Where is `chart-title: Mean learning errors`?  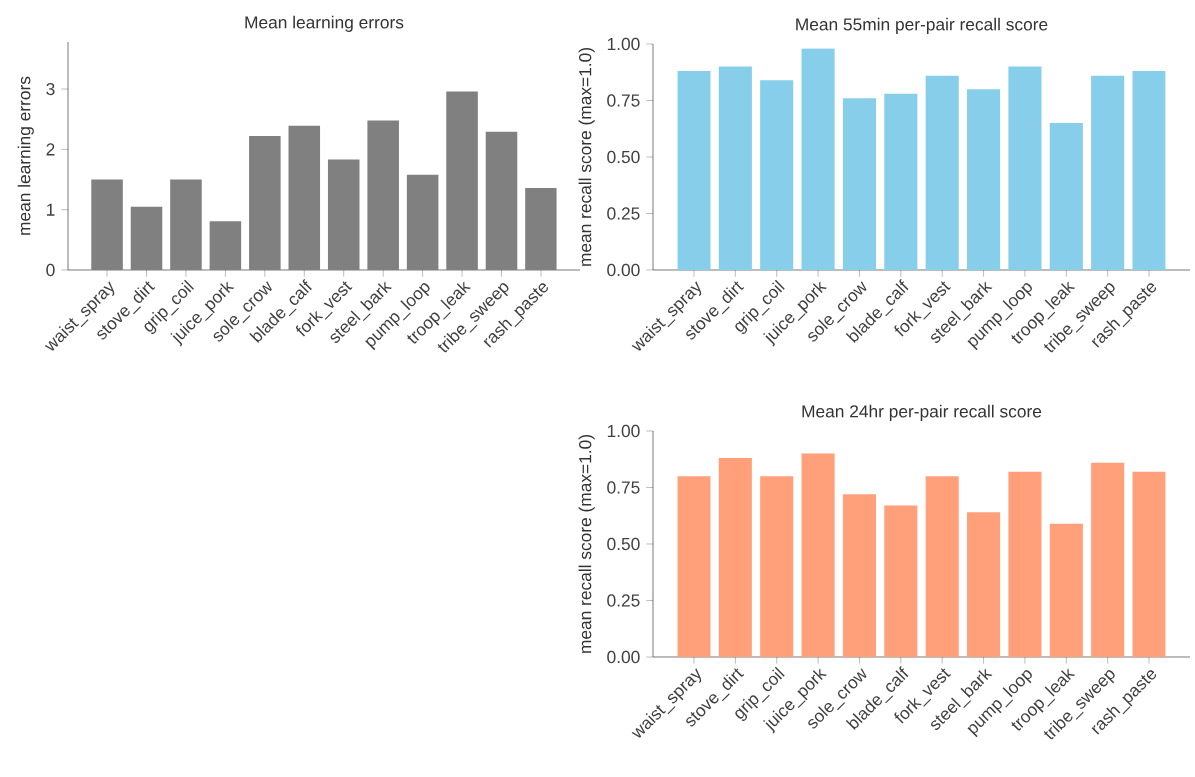 chart-title: Mean learning errors is located at coordinates (324, 23).